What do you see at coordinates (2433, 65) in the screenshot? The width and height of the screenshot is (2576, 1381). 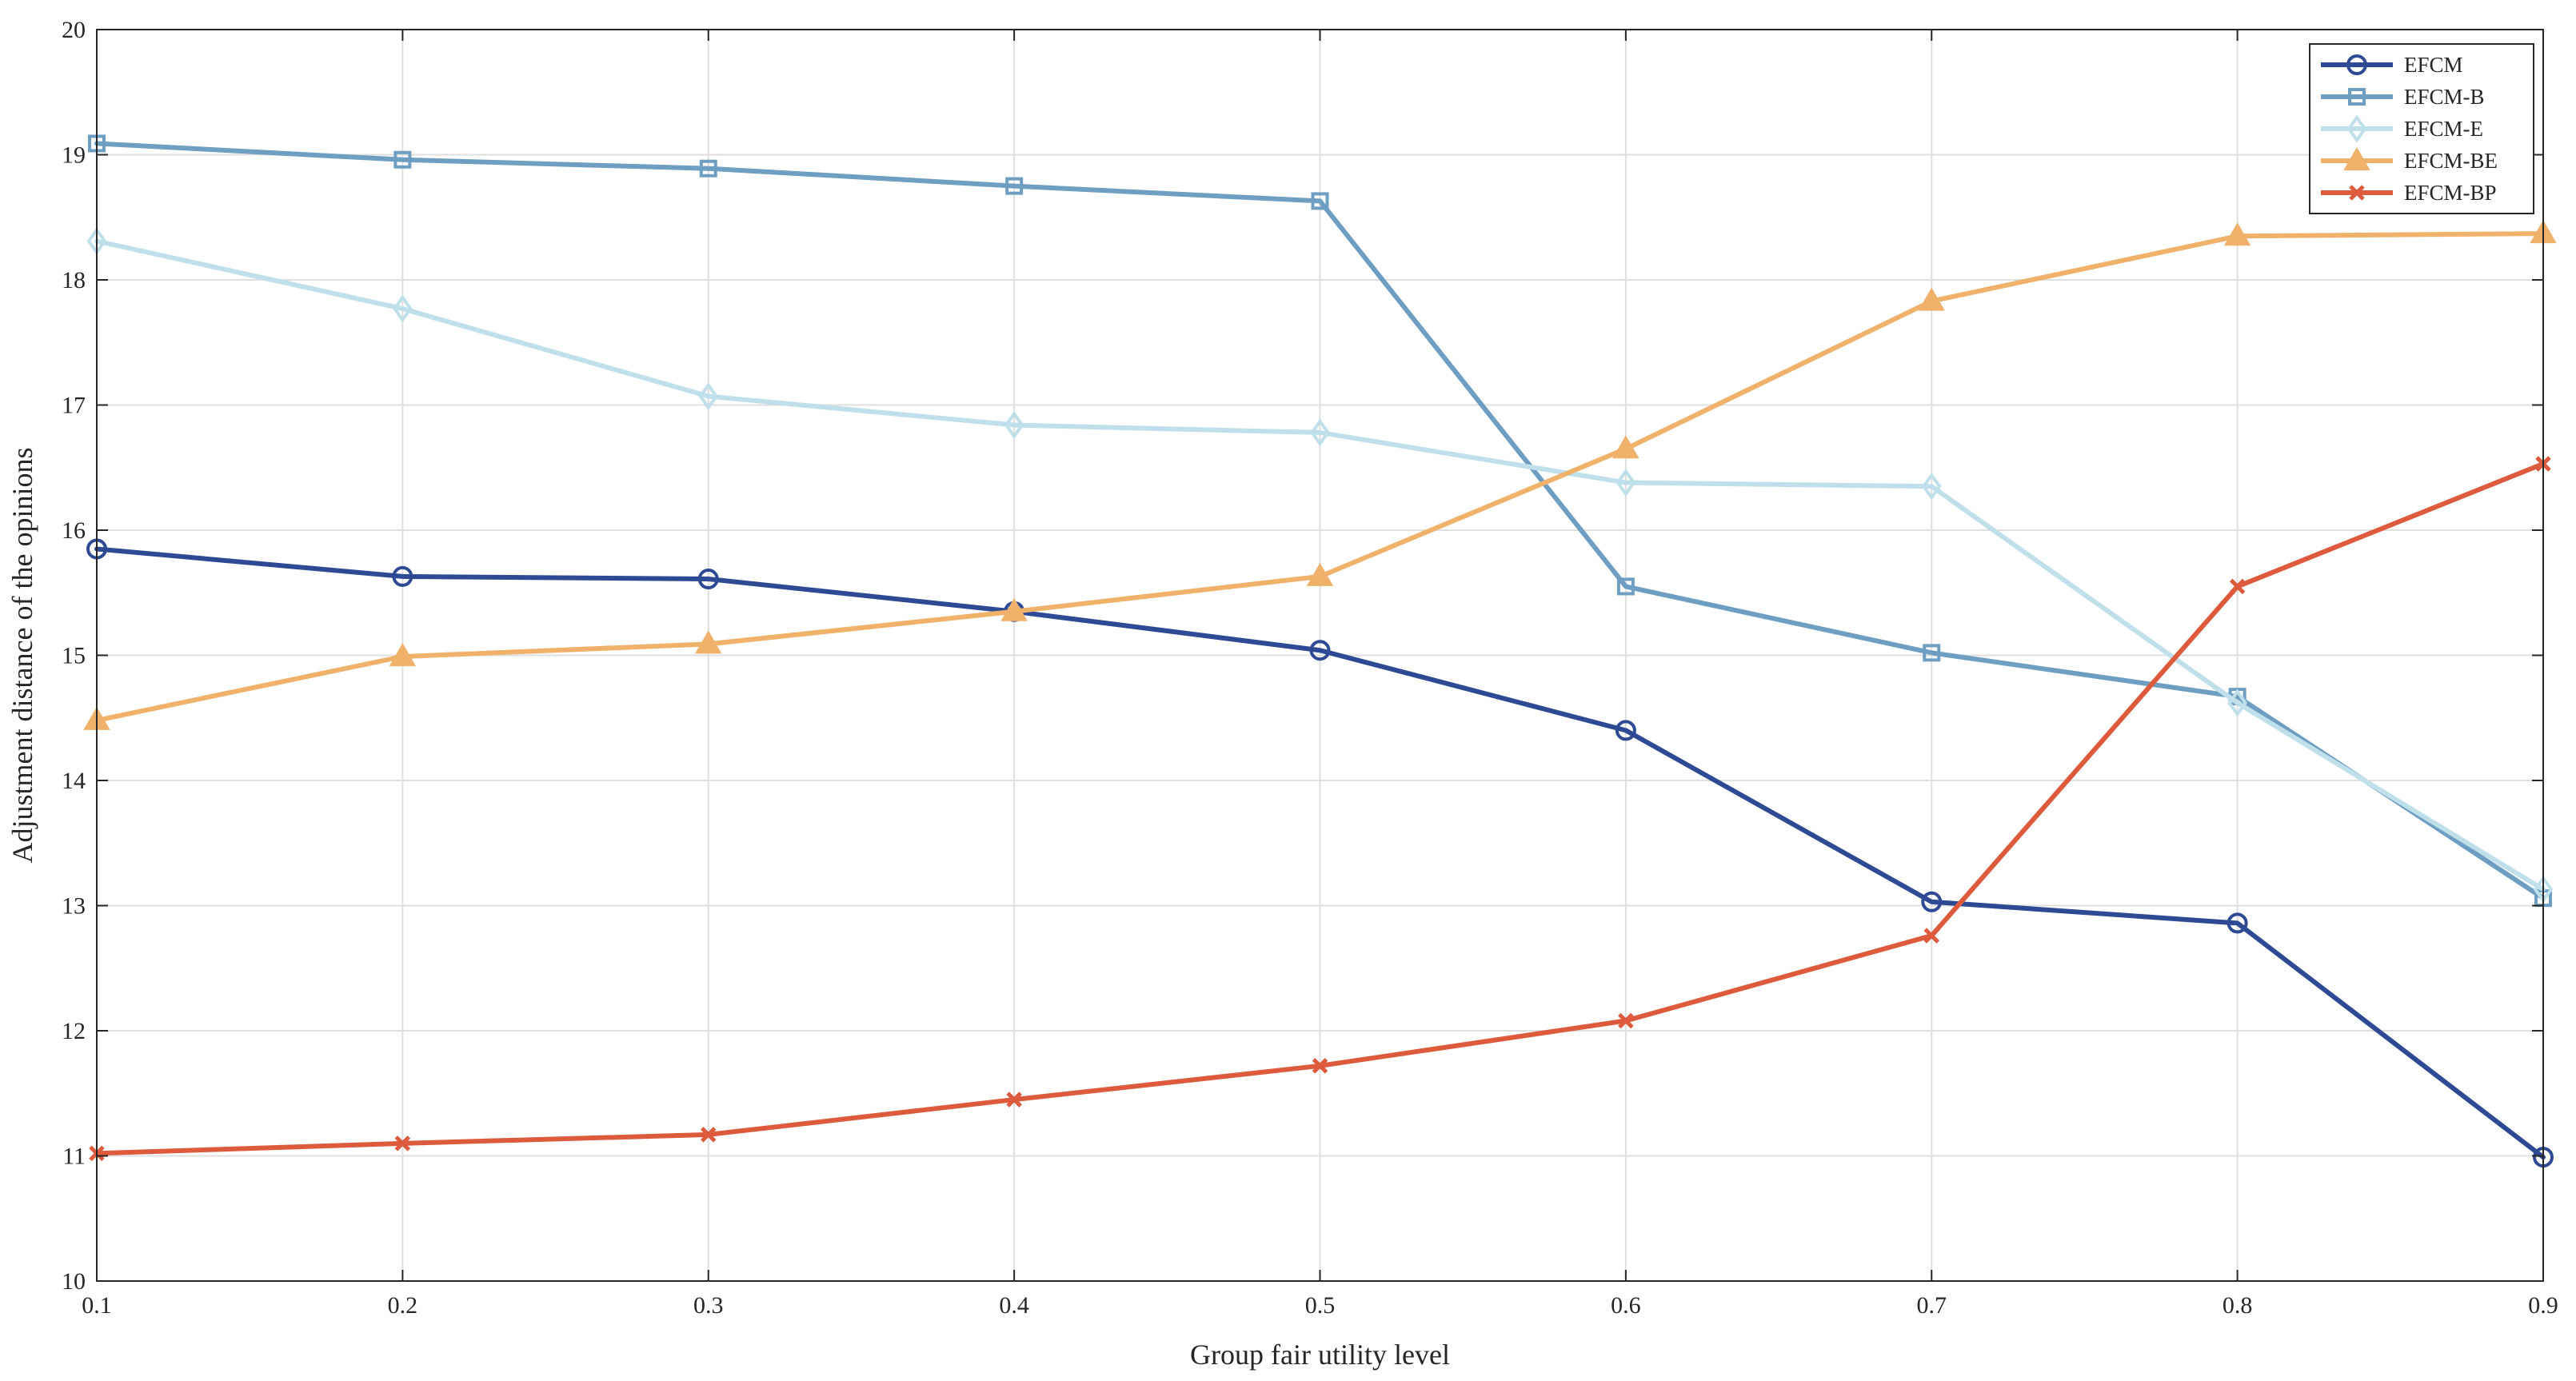 I see `legend-label-efcm: EFCM` at bounding box center [2433, 65].